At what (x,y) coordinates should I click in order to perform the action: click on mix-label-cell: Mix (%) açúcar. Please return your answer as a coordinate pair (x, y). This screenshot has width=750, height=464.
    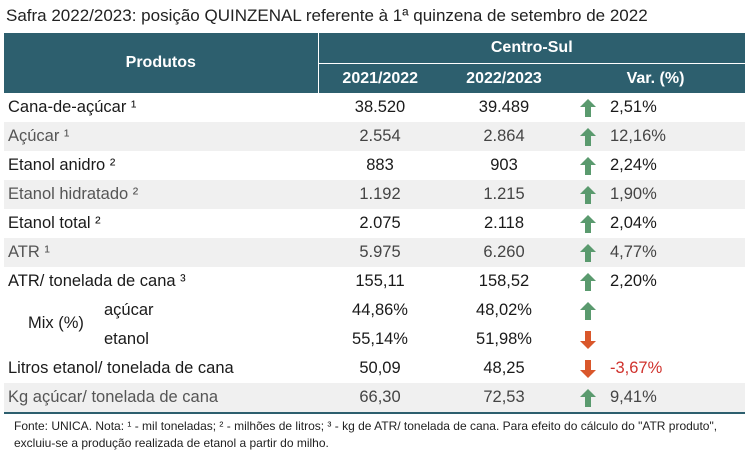
    Looking at the image, I should click on (161, 314).